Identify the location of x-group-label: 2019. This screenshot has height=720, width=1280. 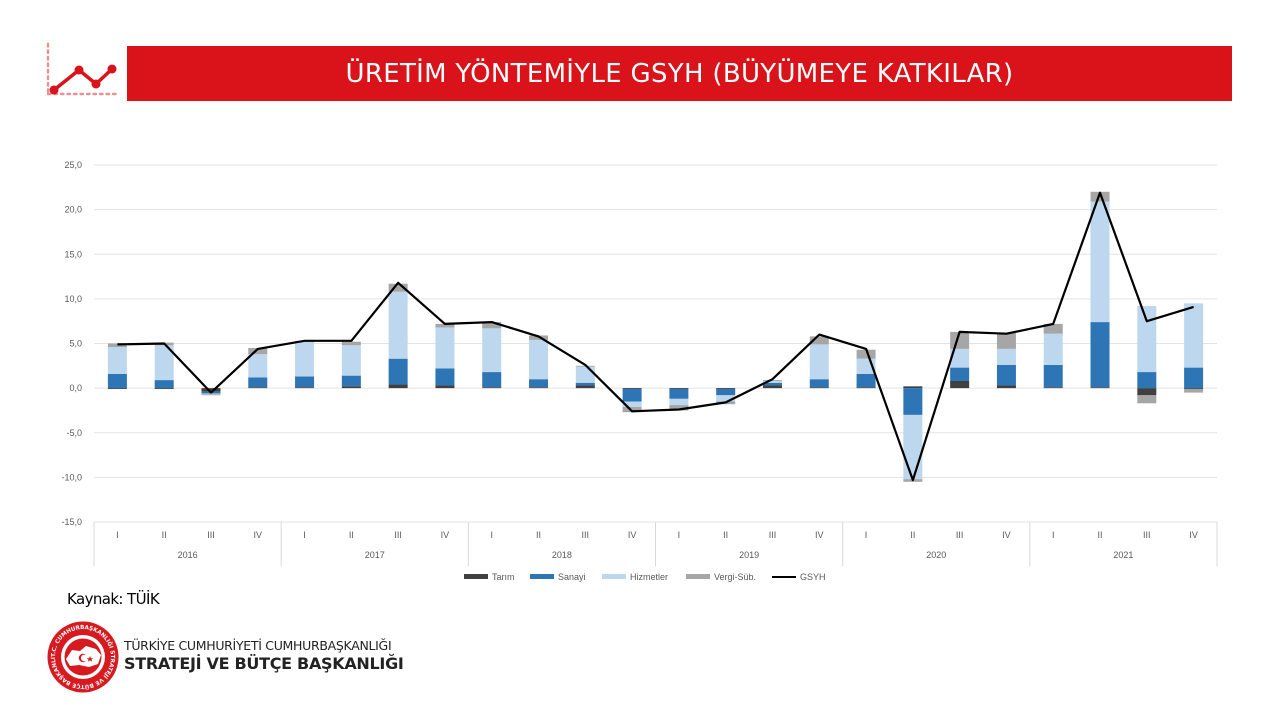
(749, 555).